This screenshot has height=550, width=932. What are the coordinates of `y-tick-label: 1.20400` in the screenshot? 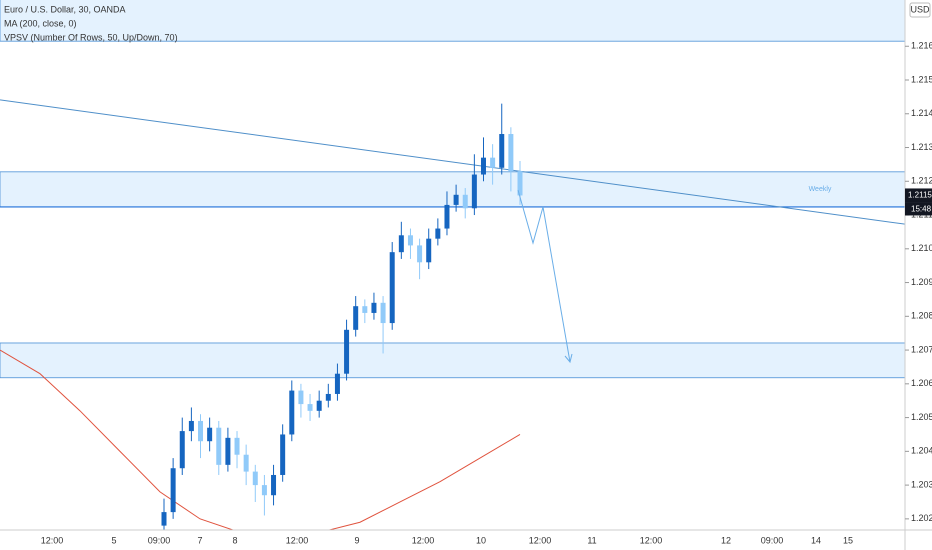 It's located at (921, 451).